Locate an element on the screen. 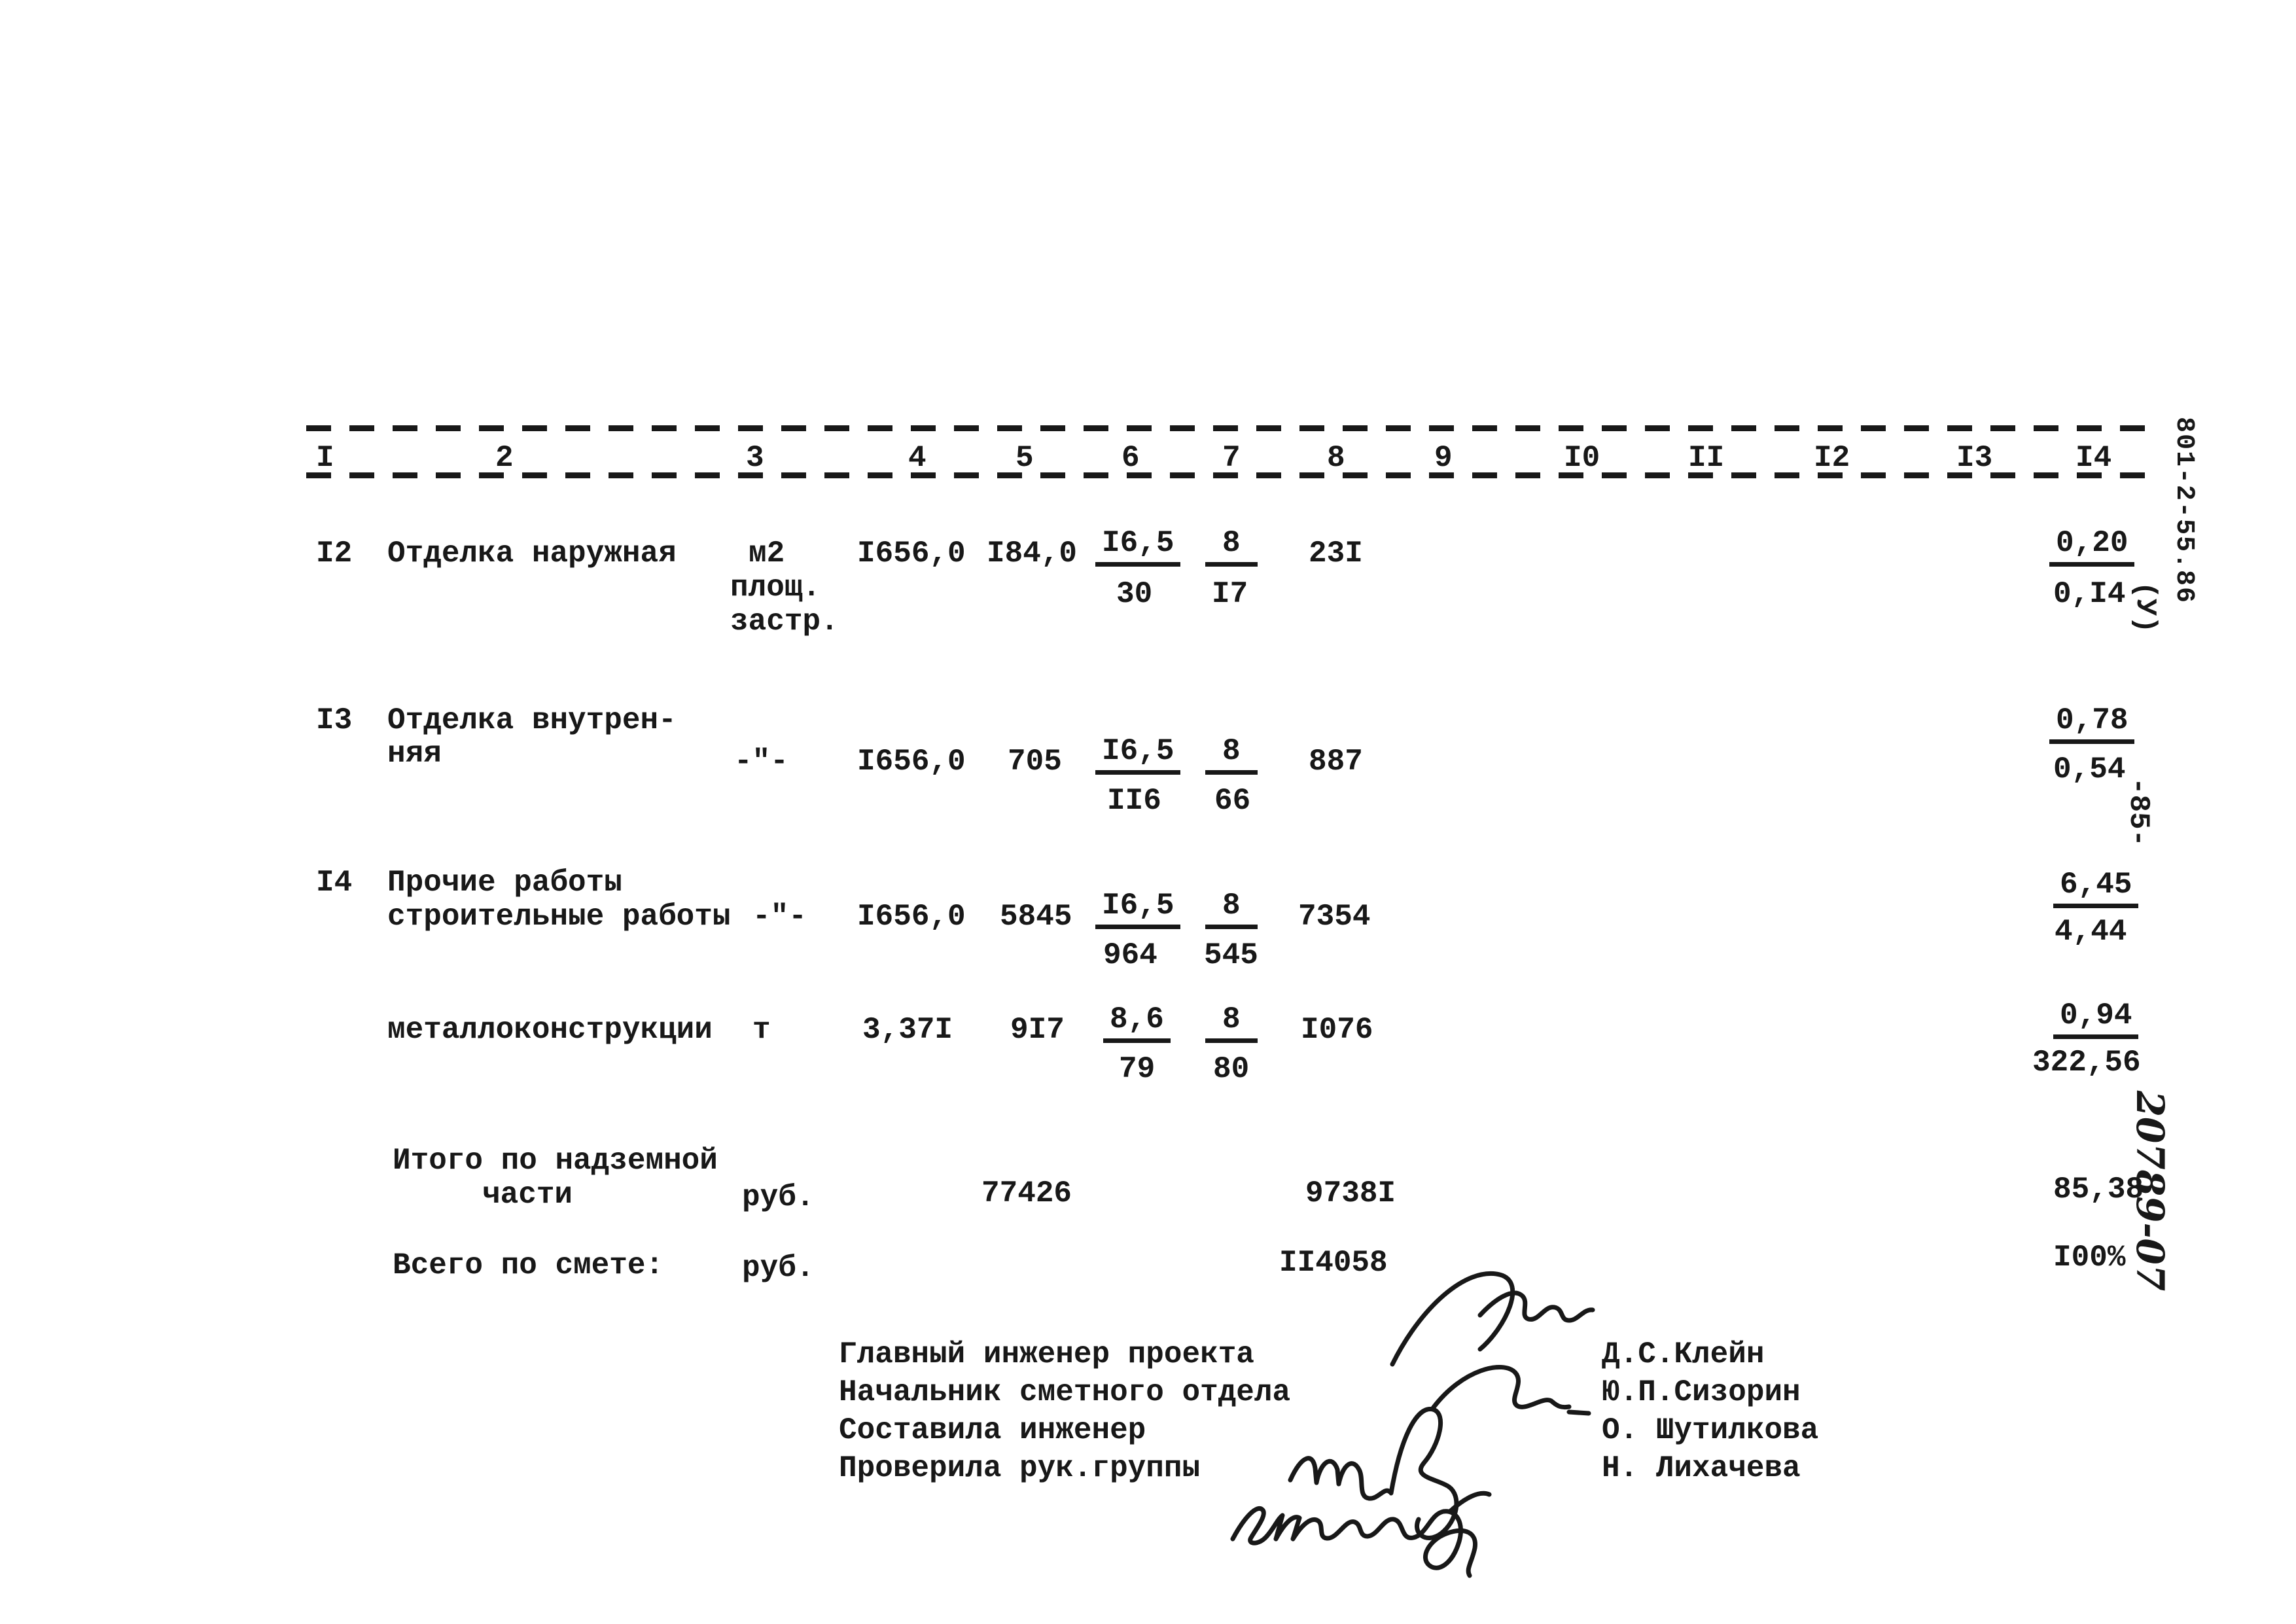  total-aboveground-label-line1: Итого по надземной is located at coordinates (555, 1161).